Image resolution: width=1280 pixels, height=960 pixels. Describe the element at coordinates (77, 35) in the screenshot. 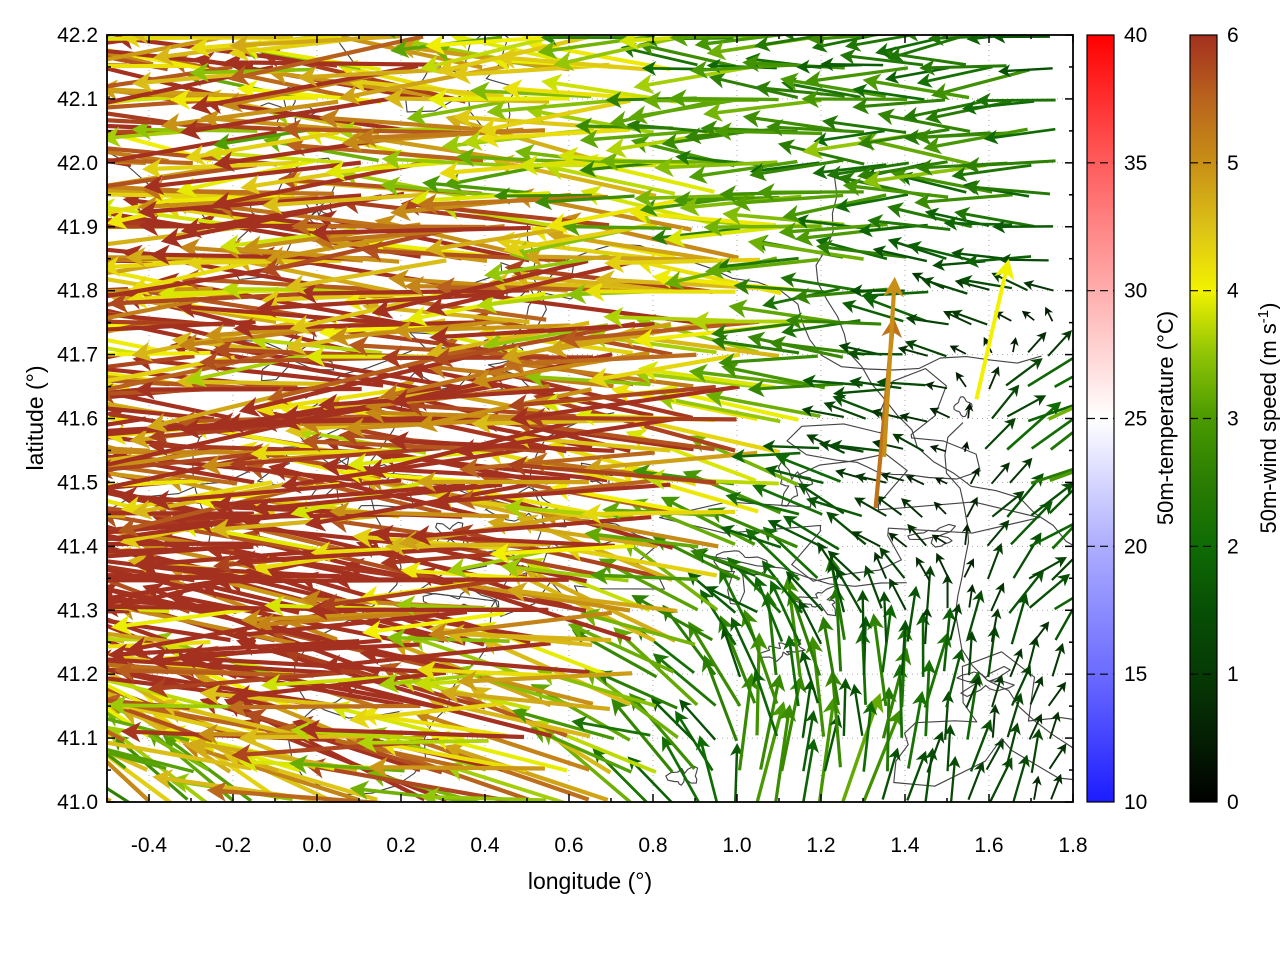

I see `y-tick-label: 42.2` at that location.